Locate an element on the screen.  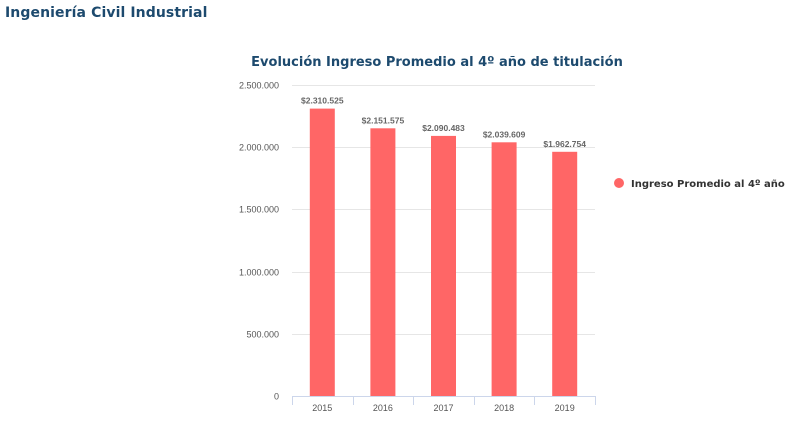
data-label: $2.310.525 is located at coordinates (322, 101).